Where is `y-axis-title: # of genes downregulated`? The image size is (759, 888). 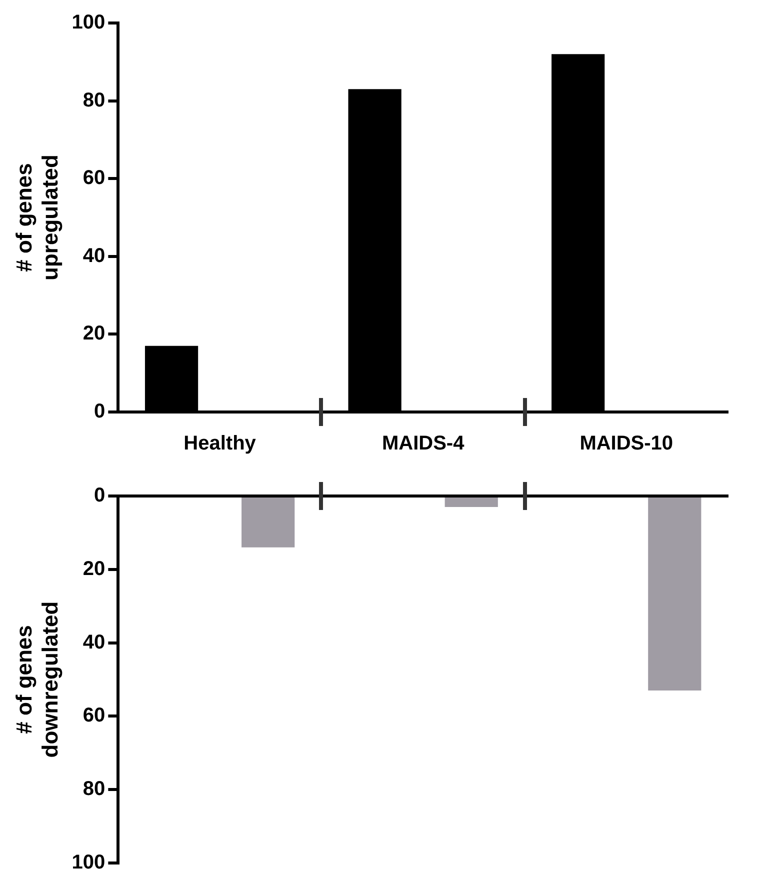 y-axis-title: # of genes downregulated is located at coordinates (37, 679).